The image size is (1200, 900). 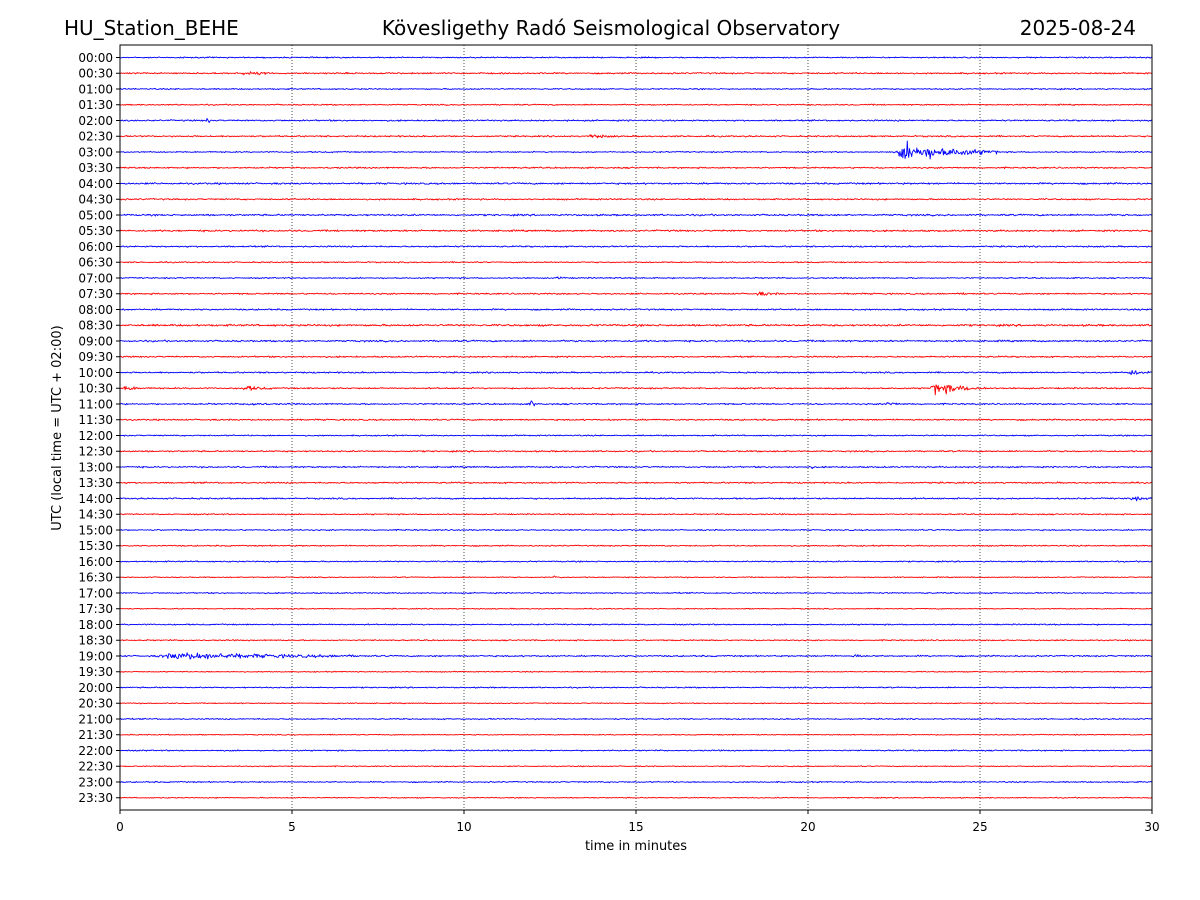 I want to click on y-tick-label: 14:00, so click(x=95, y=499).